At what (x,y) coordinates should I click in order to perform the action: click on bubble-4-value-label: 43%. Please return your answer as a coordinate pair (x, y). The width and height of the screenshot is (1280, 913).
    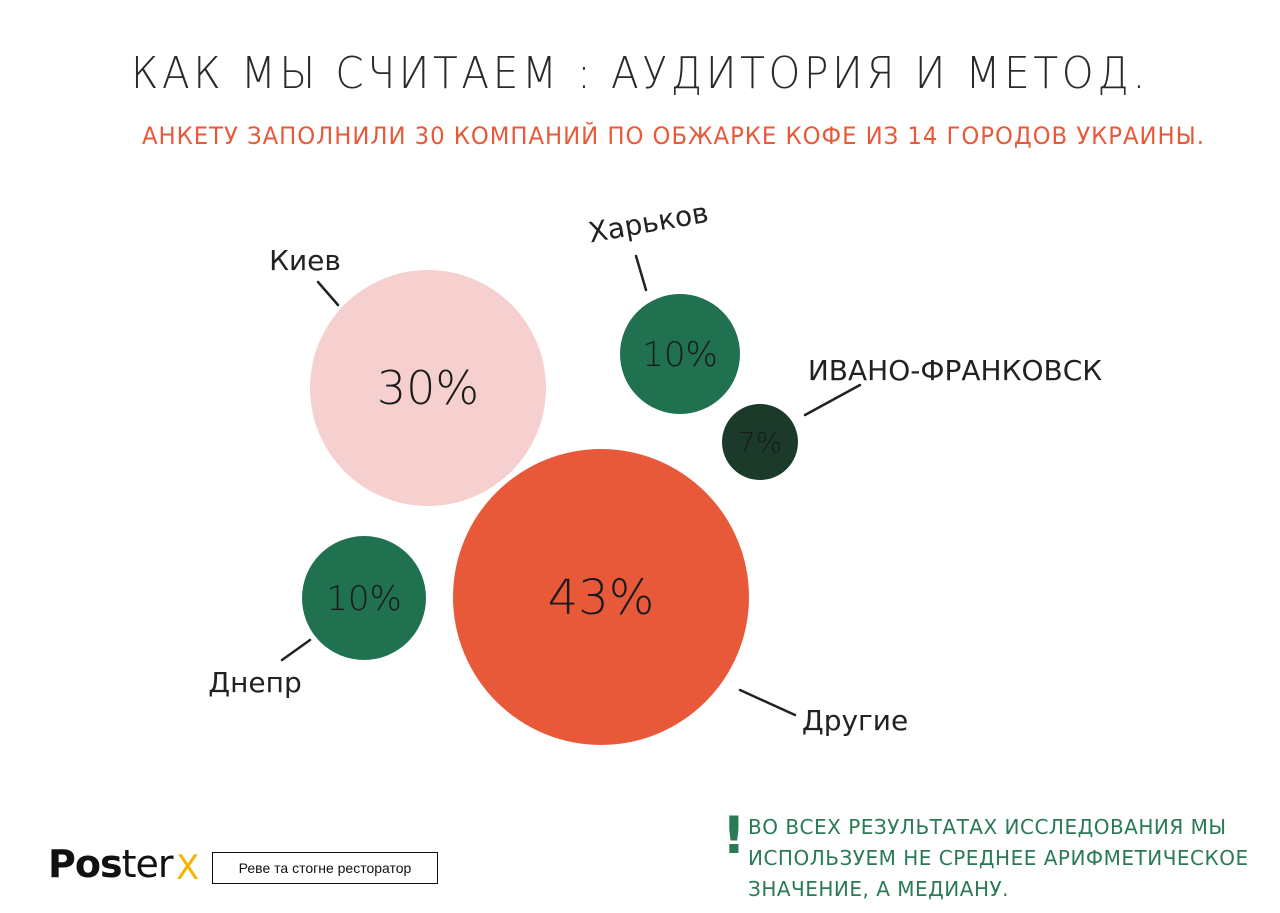
    Looking at the image, I should click on (601, 598).